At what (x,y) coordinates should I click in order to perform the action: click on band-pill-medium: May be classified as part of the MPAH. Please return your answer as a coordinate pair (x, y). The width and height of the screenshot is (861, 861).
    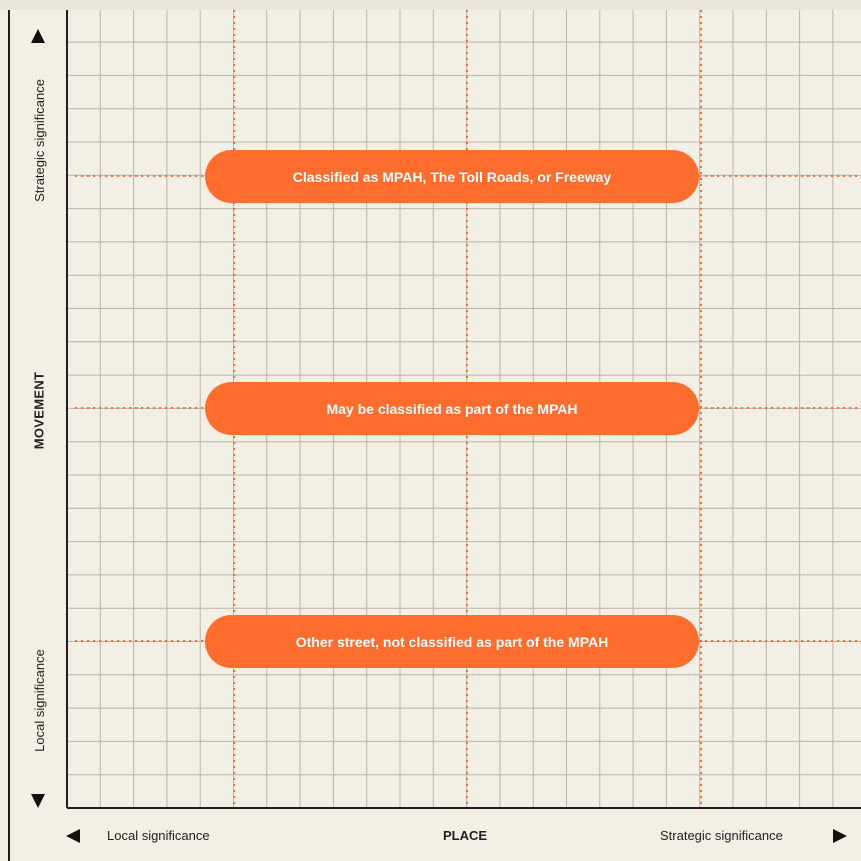
    Looking at the image, I should click on (452, 408).